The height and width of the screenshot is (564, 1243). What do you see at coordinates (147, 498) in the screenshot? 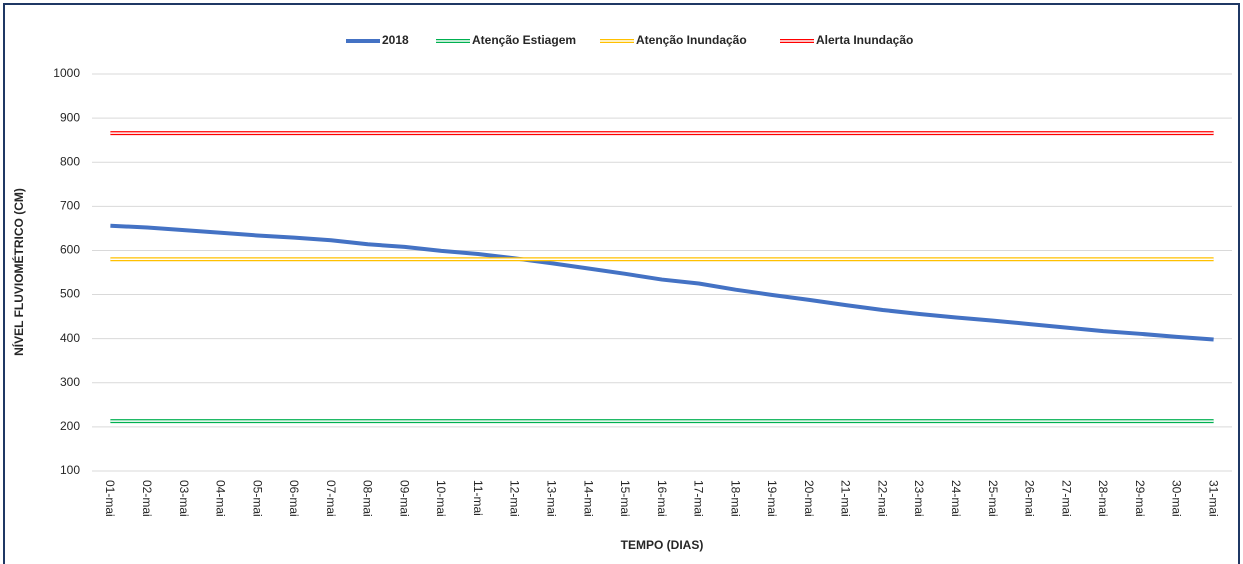
I see `x-tick-label: 02-mai` at bounding box center [147, 498].